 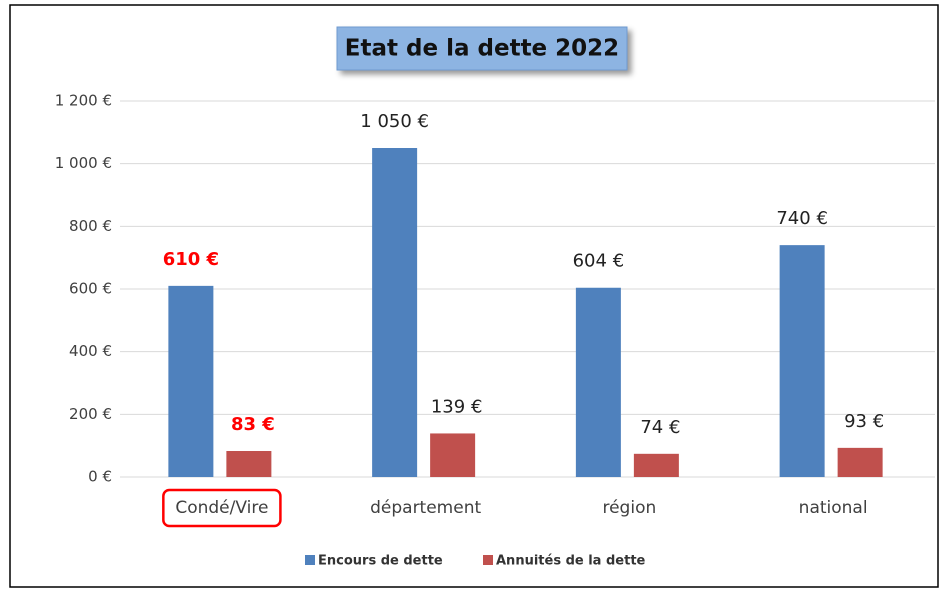 I want to click on chart-title: Etat de la dette 2022, so click(x=482, y=49).